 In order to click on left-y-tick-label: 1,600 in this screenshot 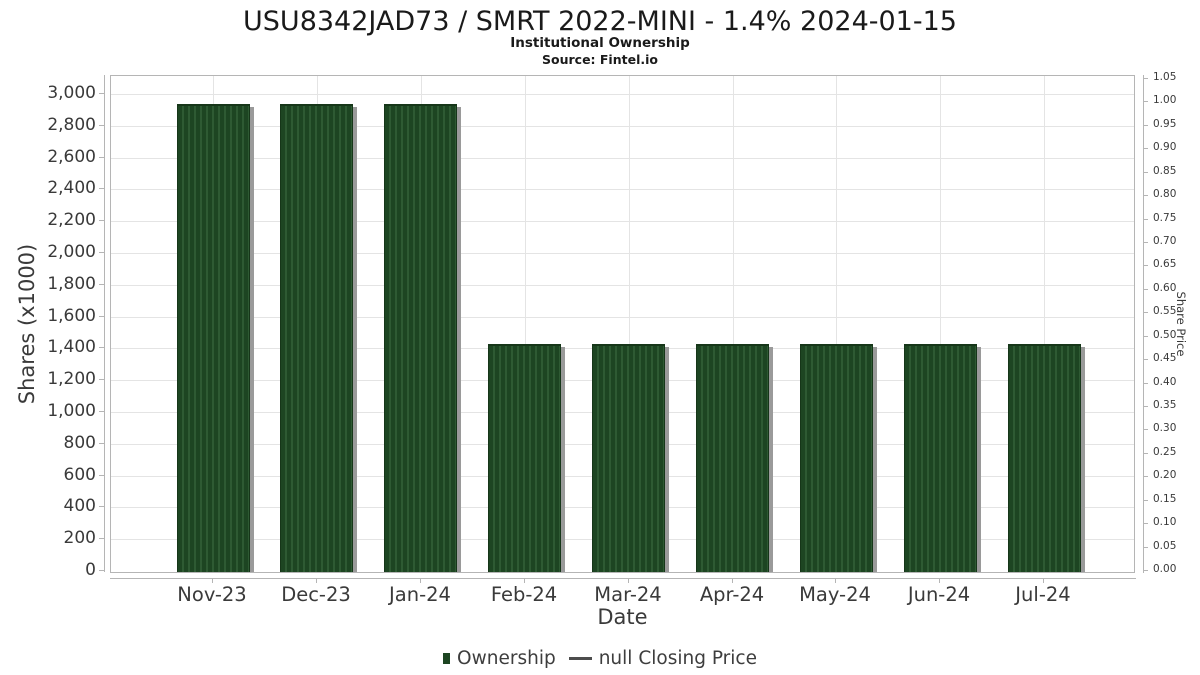, I will do `click(71, 315)`.